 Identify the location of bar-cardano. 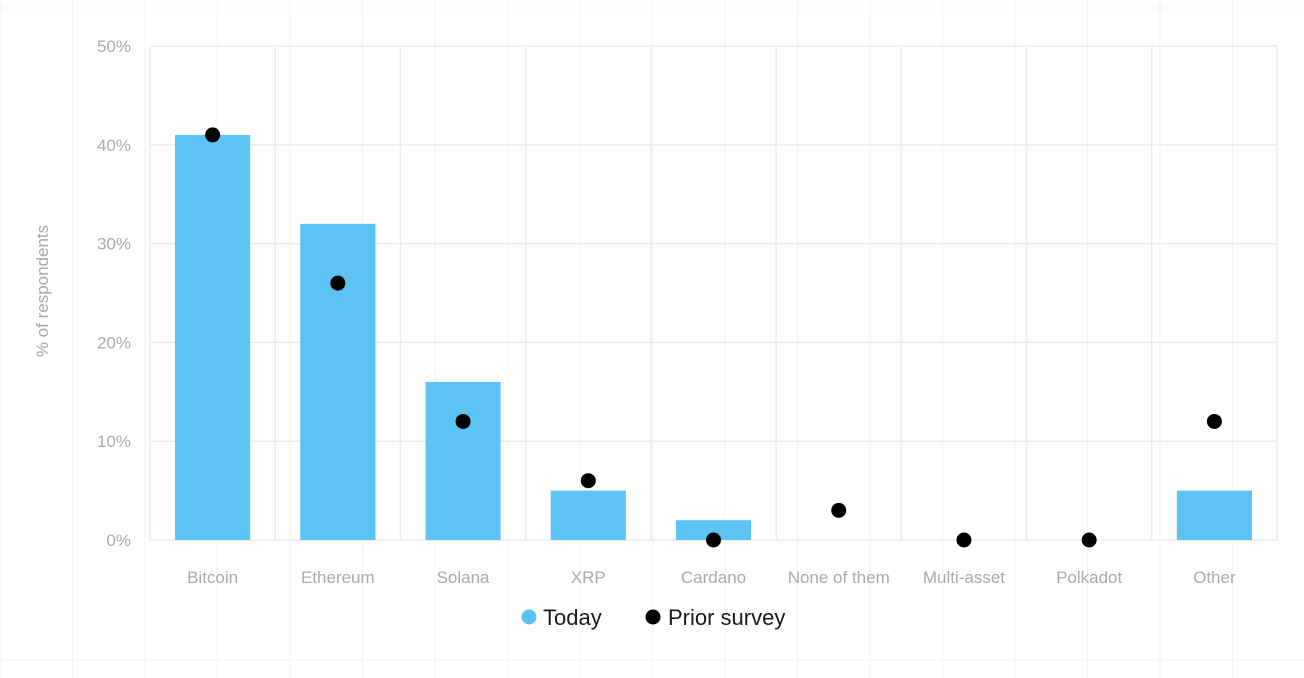
(713, 530).